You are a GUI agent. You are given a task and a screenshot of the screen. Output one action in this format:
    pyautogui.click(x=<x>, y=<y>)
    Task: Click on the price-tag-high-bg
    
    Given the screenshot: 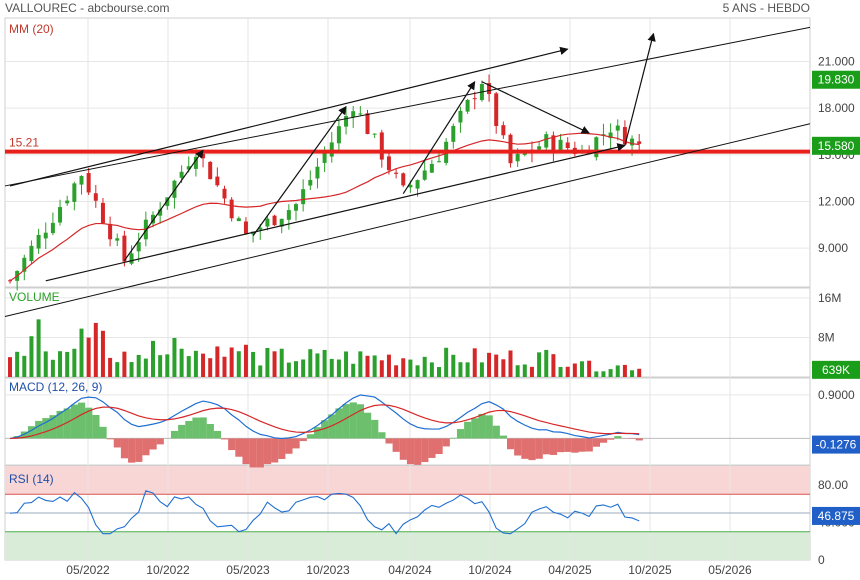 What is the action you would take?
    pyautogui.click(x=836, y=79)
    